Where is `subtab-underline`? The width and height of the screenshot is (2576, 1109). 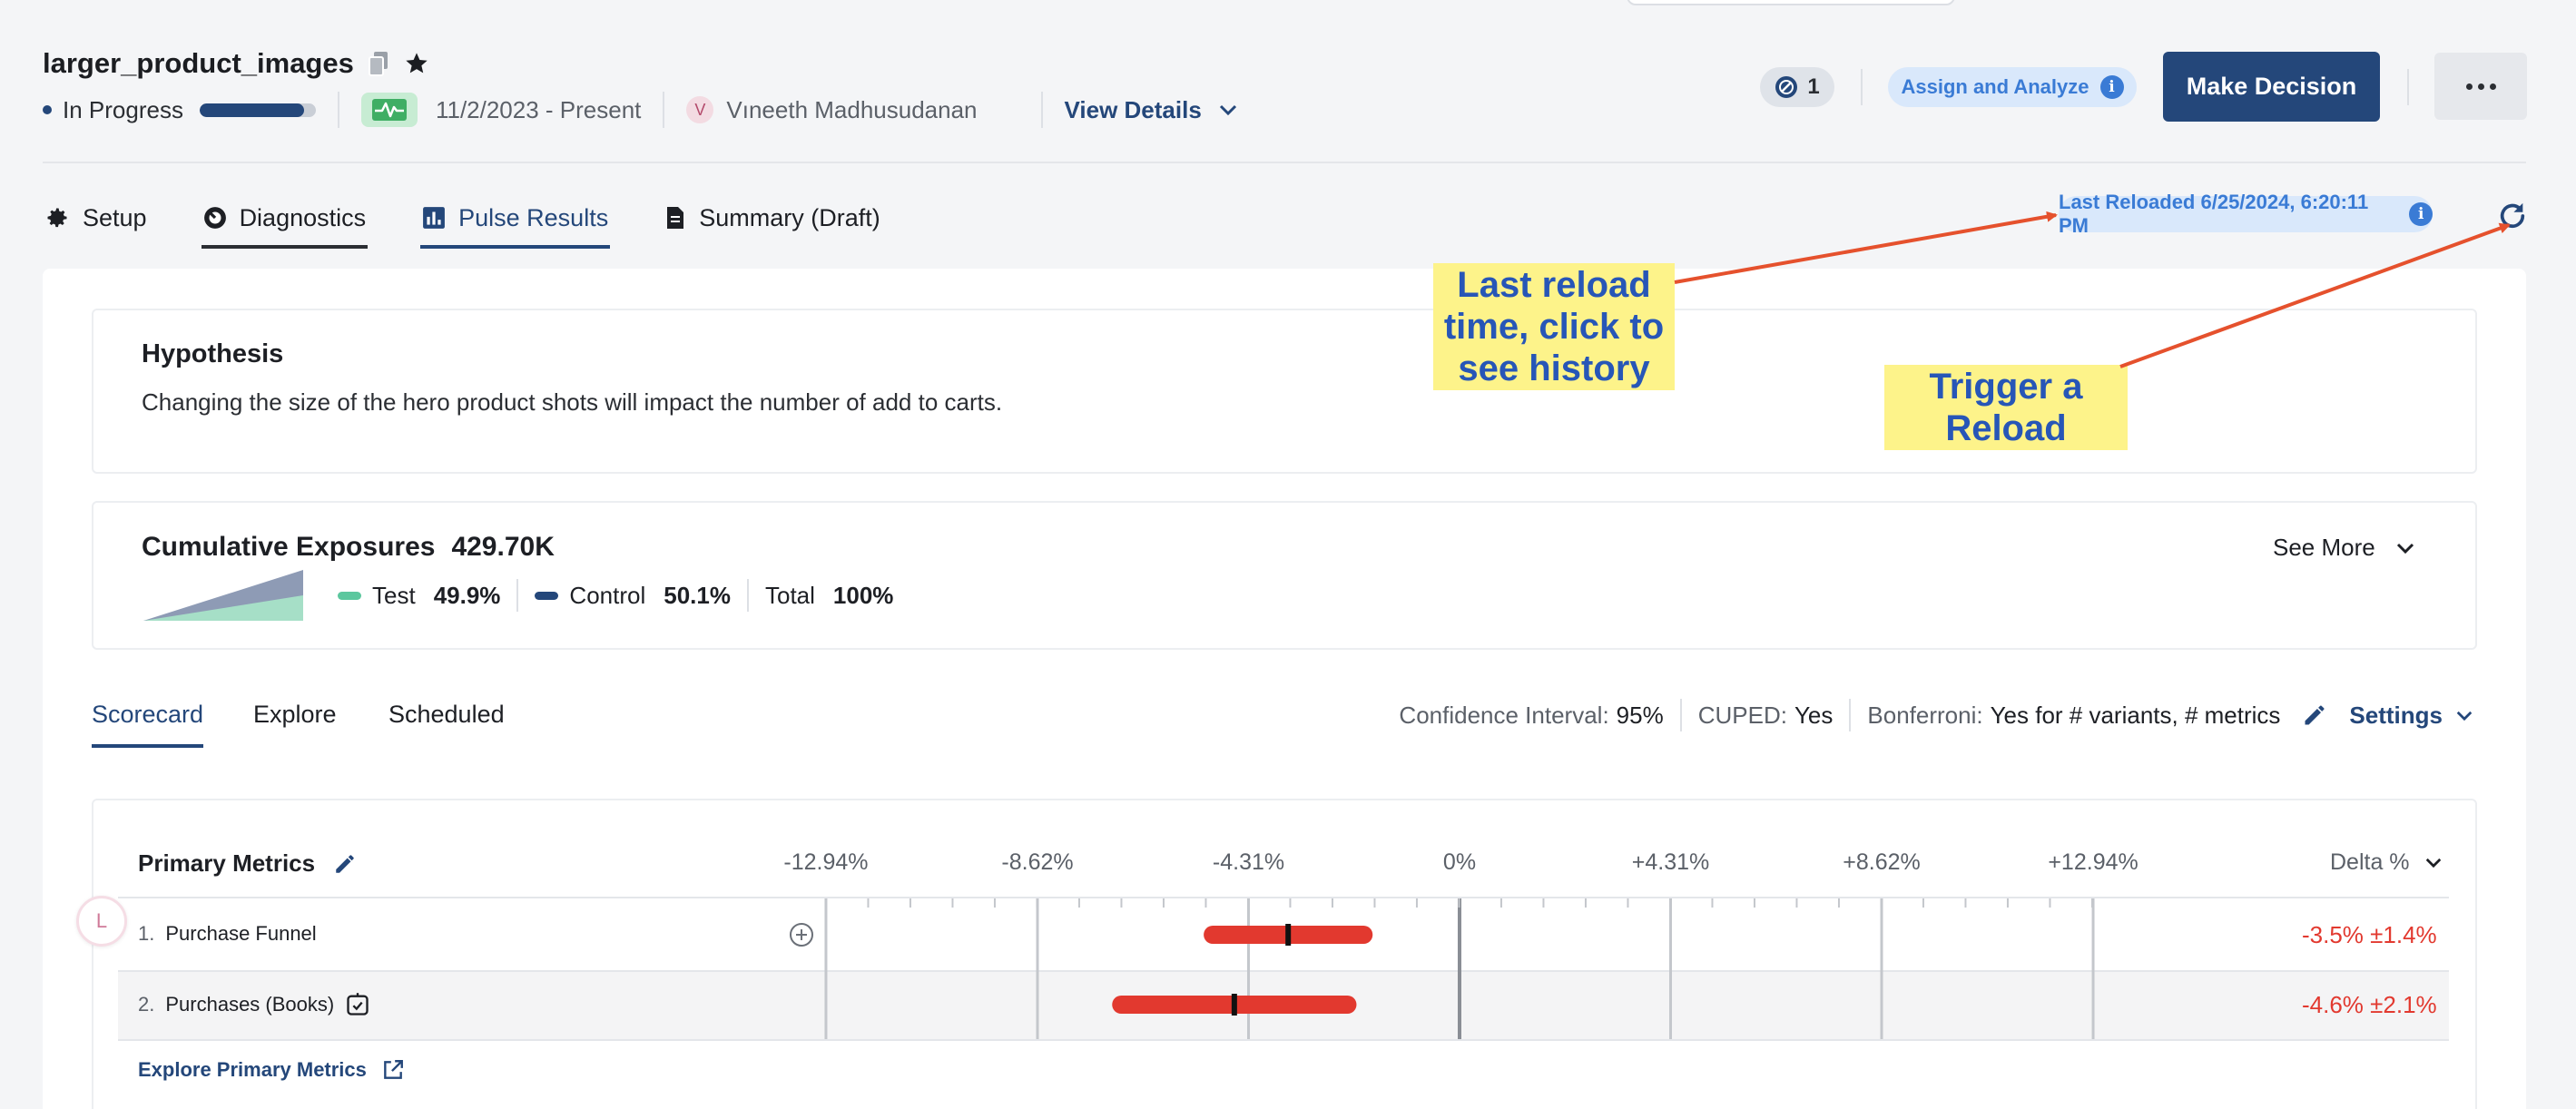 subtab-underline is located at coordinates (147, 746).